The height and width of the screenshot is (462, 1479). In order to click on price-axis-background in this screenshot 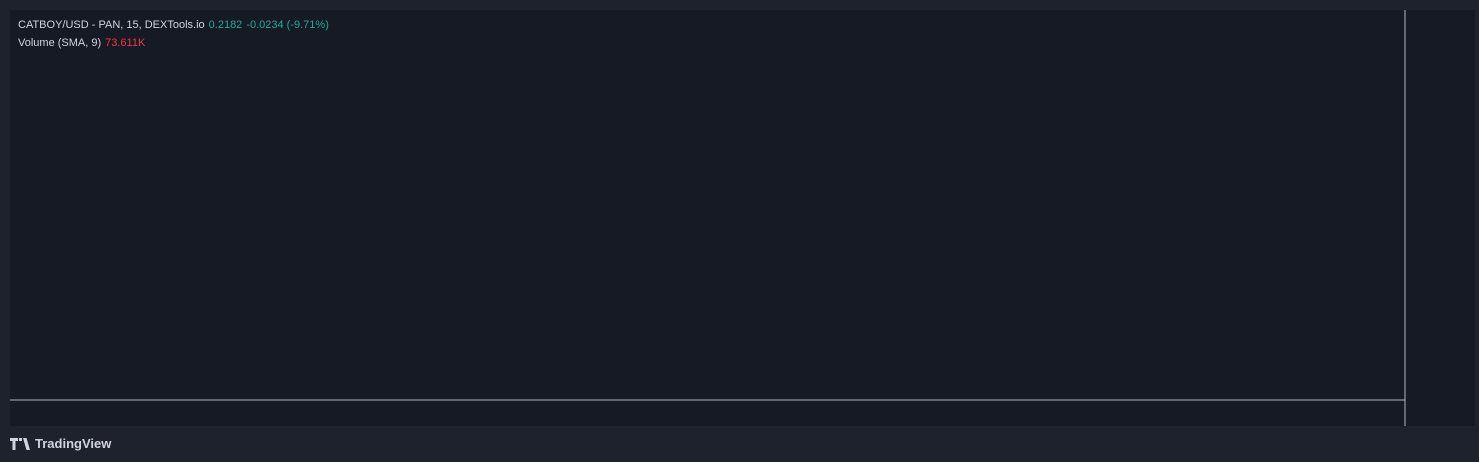, I will do `click(1440, 218)`.